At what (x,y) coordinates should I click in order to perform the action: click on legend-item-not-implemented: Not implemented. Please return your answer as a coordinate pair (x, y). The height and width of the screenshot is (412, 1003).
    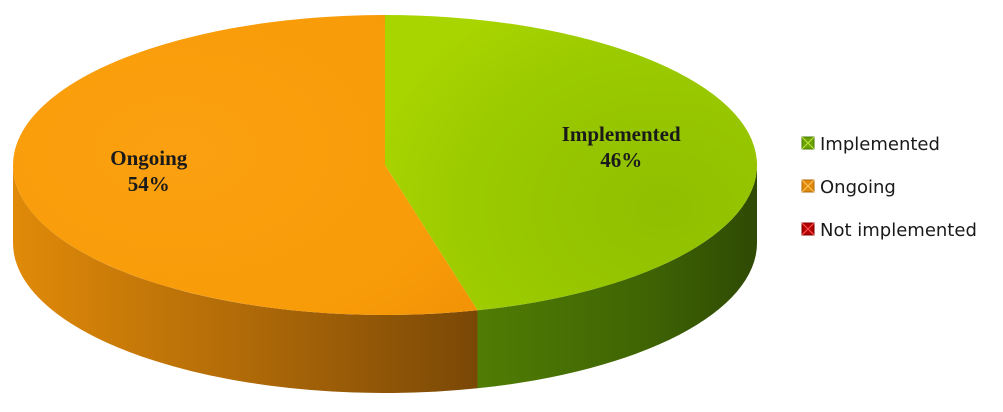
    Looking at the image, I should click on (889, 230).